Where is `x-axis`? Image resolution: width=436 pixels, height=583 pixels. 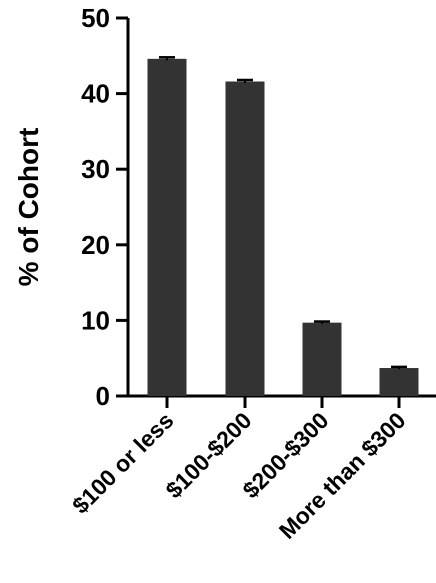 x-axis is located at coordinates (281, 401).